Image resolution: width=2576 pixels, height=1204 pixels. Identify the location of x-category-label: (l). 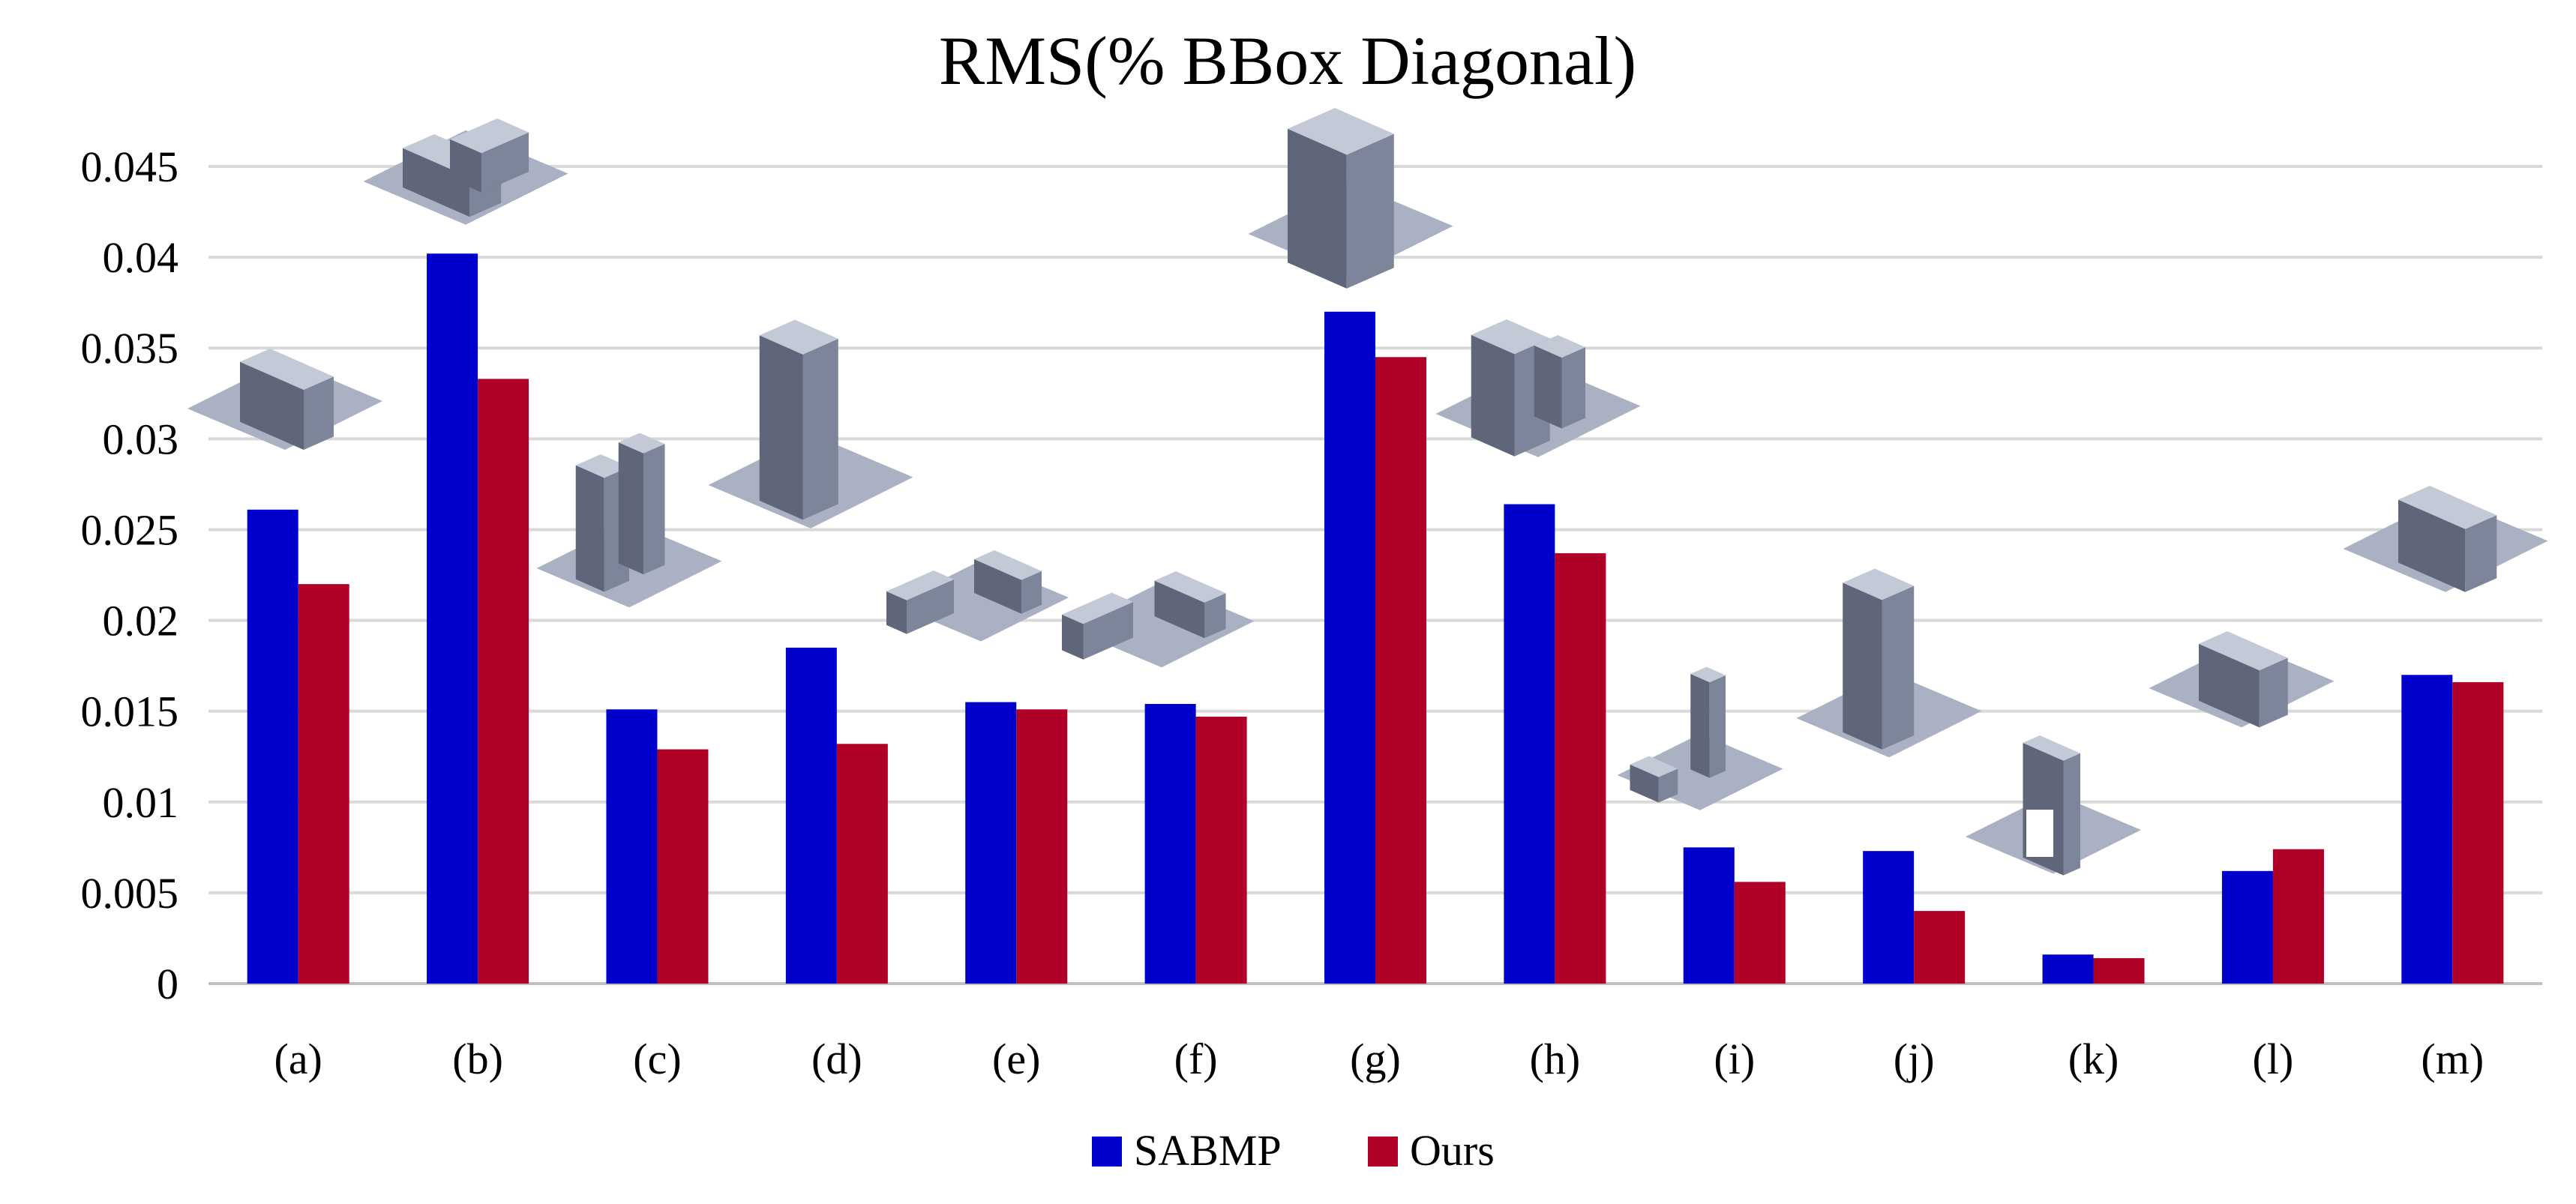
(2273, 1059).